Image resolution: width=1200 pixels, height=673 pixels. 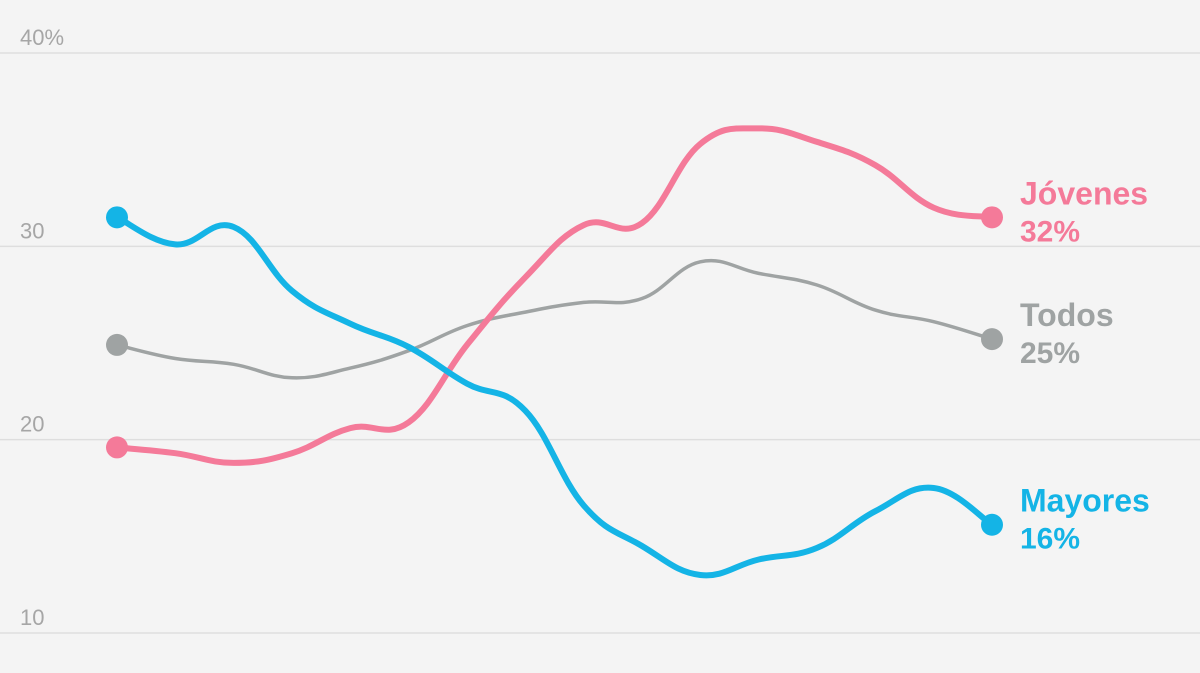 What do you see at coordinates (42, 327) in the screenshot?
I see `y-axis-ticks: 40% 30 20 10` at bounding box center [42, 327].